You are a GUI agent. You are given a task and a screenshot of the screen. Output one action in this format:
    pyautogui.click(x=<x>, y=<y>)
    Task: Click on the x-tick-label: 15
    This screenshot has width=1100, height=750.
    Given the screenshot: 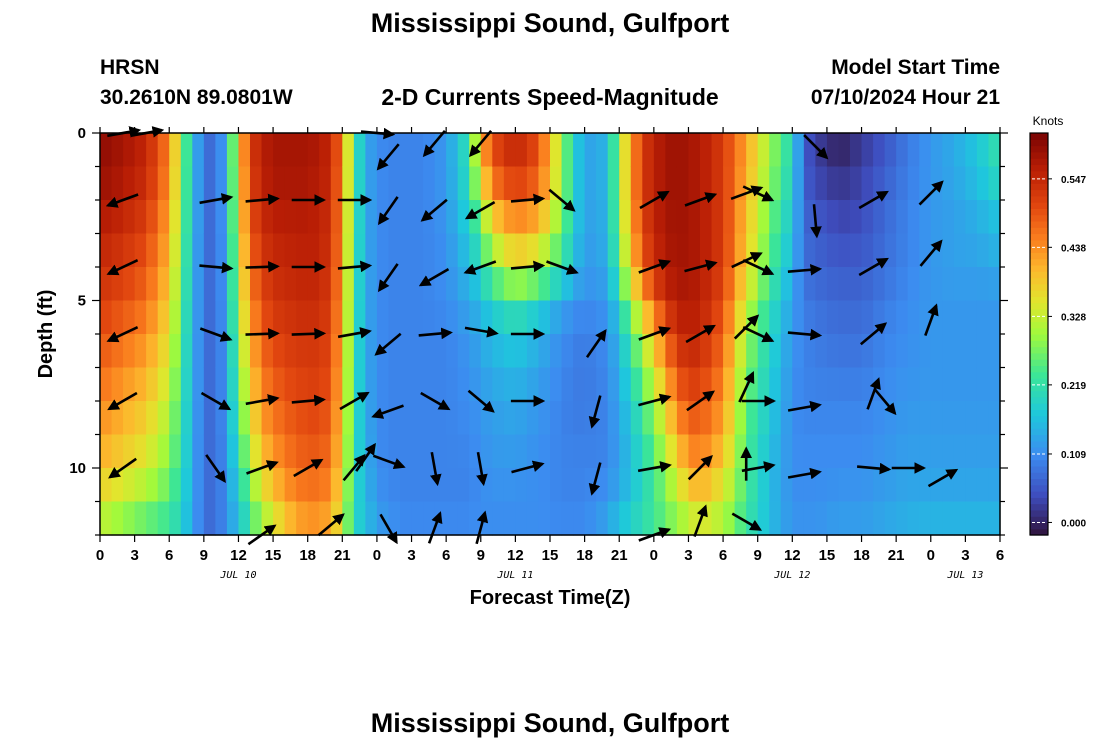 What is the action you would take?
    pyautogui.click(x=827, y=555)
    